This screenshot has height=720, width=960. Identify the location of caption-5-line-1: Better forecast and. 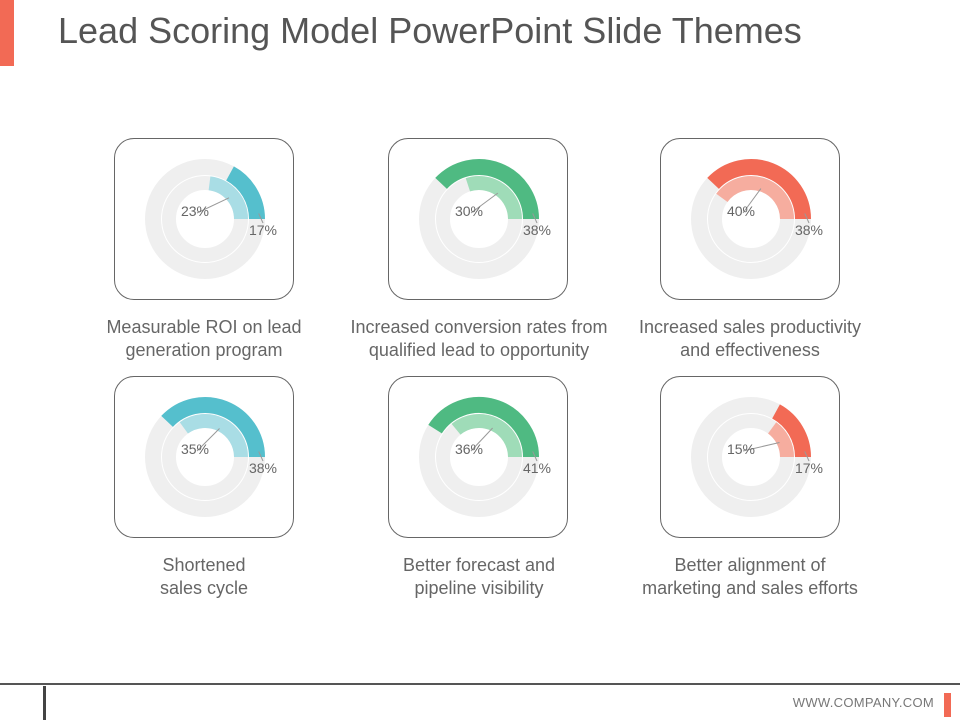
(479, 565).